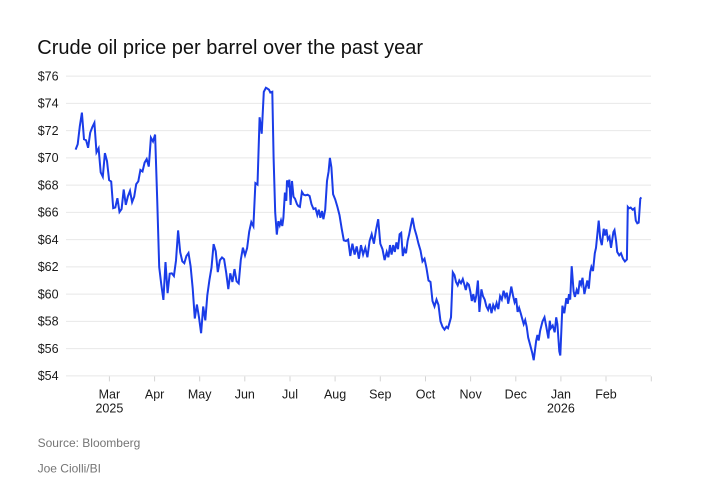  Describe the element at coordinates (89, 443) in the screenshot. I see `svg-text: Source: Bloomberg` at that location.